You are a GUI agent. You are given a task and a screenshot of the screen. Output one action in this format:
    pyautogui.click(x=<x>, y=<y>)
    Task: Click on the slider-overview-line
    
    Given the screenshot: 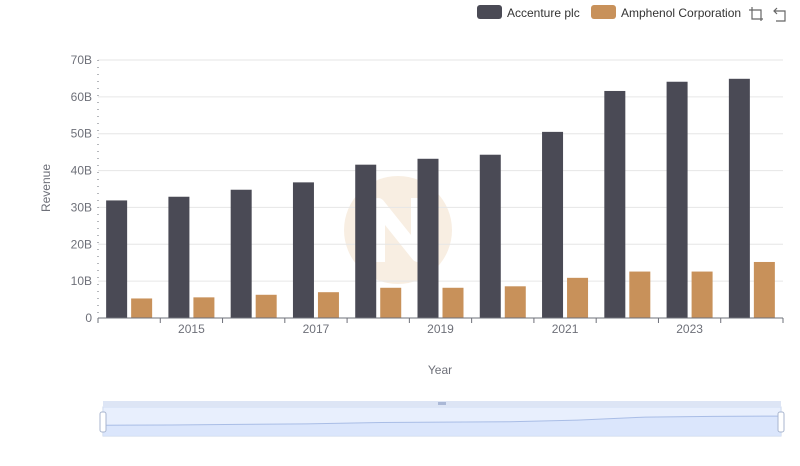 What is the action you would take?
    pyautogui.click(x=442, y=420)
    